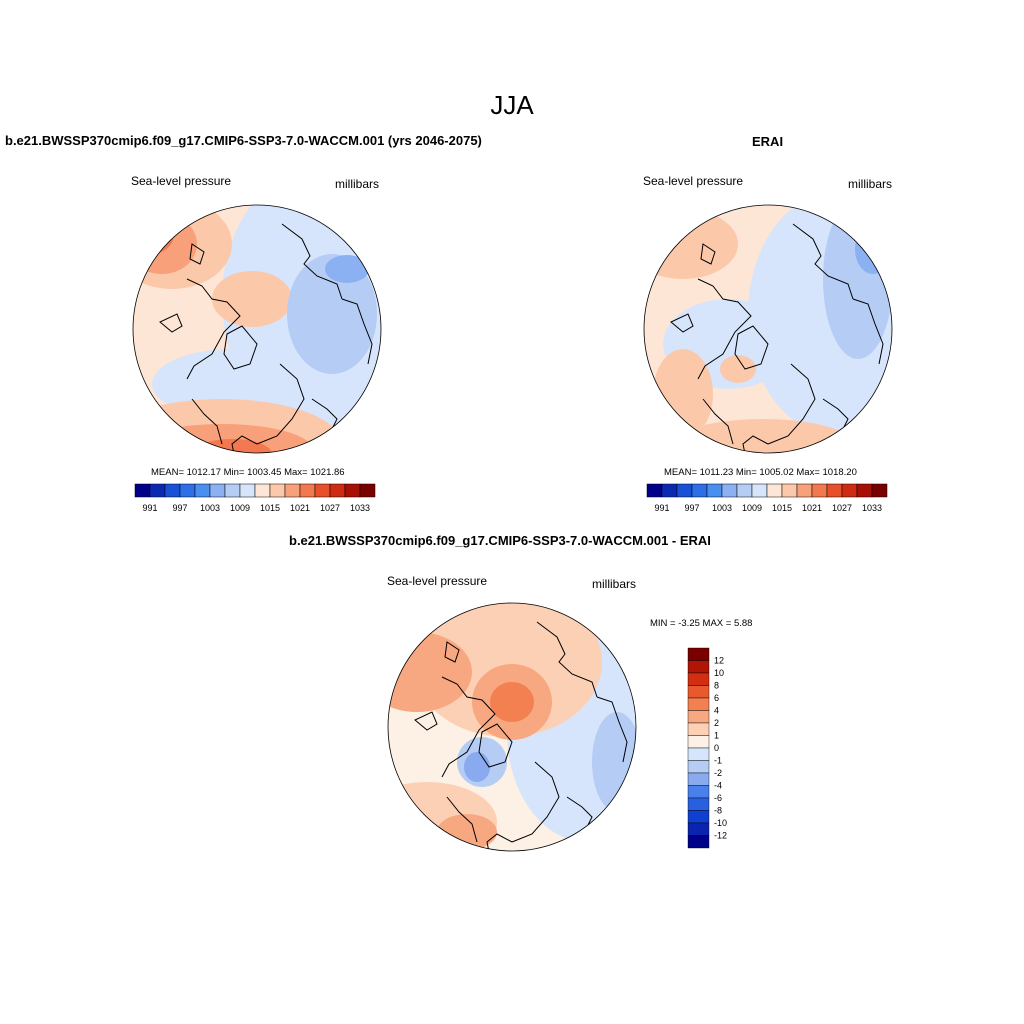 Image resolution: width=1024 pixels, height=1024 pixels. I want to click on panel-2-colorbar: 991 997 1003 1009 1015 1021 1027 1033, so click(767, 498).